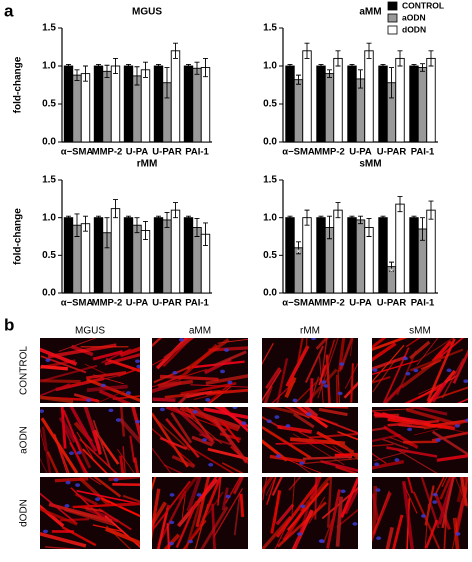  I want to click on legend-label: dODN, so click(414, 29).